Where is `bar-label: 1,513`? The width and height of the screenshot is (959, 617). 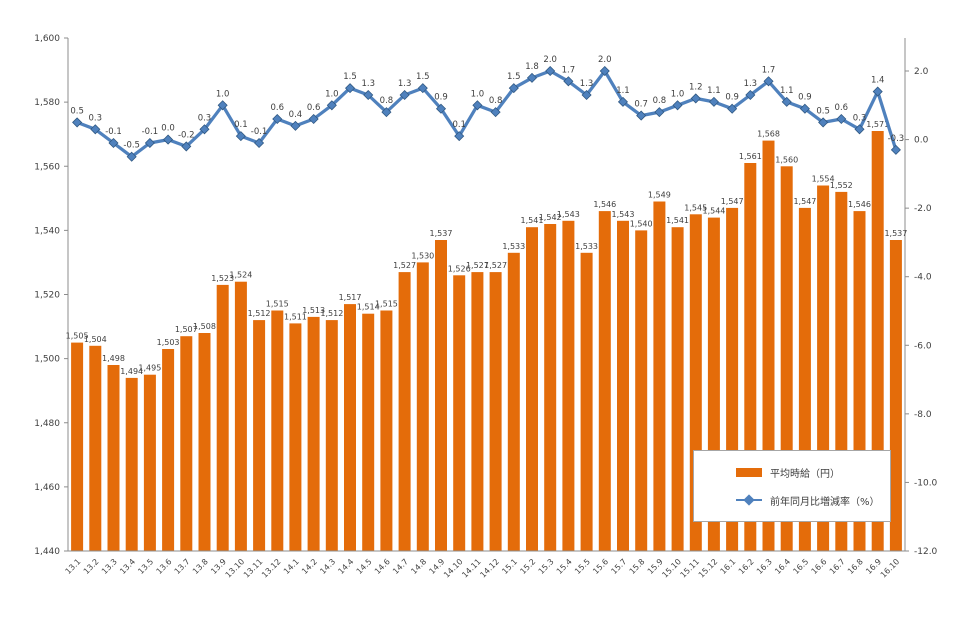
bar-label: 1,513 is located at coordinates (313, 310).